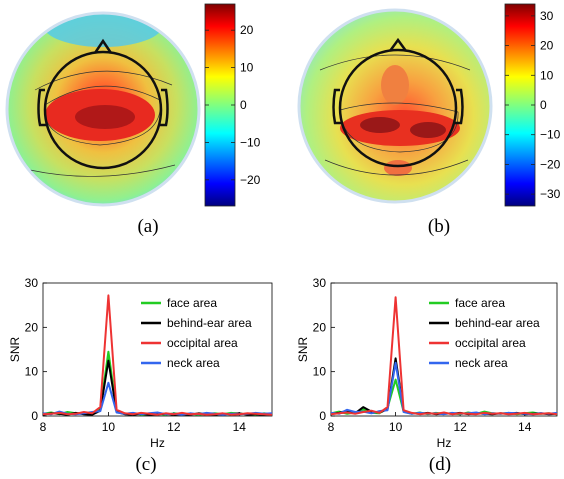 This screenshot has width=564, height=479. I want to click on colorbar-a-tick-label: 20, so click(247, 30).